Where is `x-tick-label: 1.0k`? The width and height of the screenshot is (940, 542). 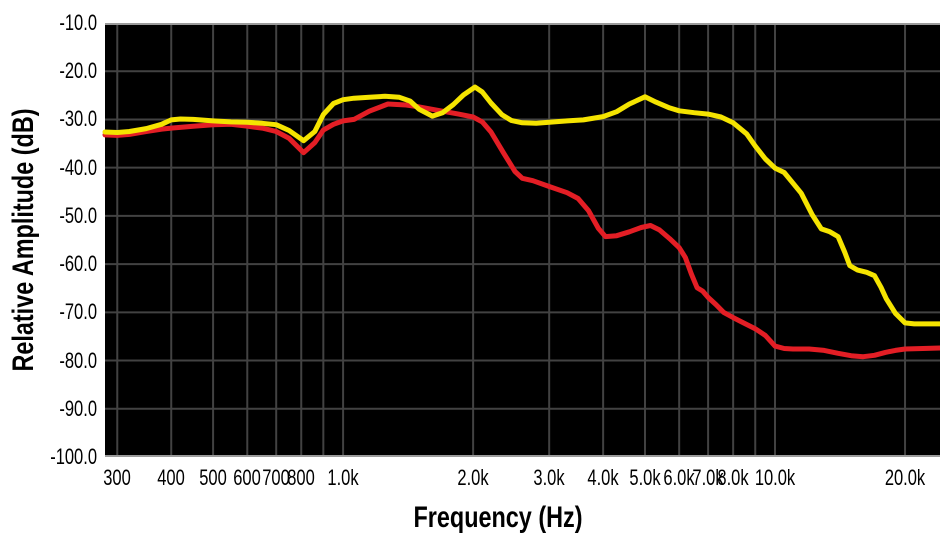
x-tick-label: 1.0k is located at coordinates (343, 477).